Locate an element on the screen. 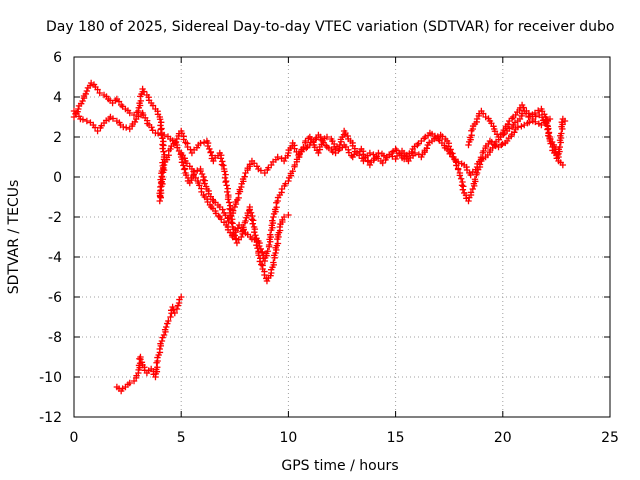 The height and width of the screenshot is (480, 640). y-tick-label: -6 is located at coordinates (55, 298).